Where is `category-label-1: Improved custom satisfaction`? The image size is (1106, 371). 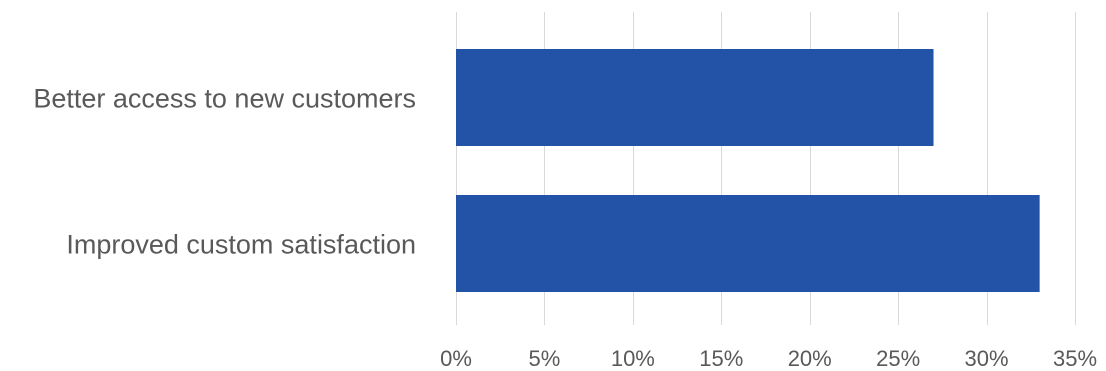 category-label-1: Improved custom satisfaction is located at coordinates (241, 245).